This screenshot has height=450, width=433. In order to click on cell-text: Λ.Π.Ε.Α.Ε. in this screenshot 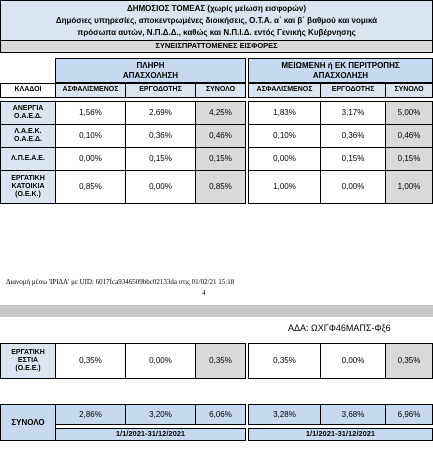, I will do `click(28, 158)`.